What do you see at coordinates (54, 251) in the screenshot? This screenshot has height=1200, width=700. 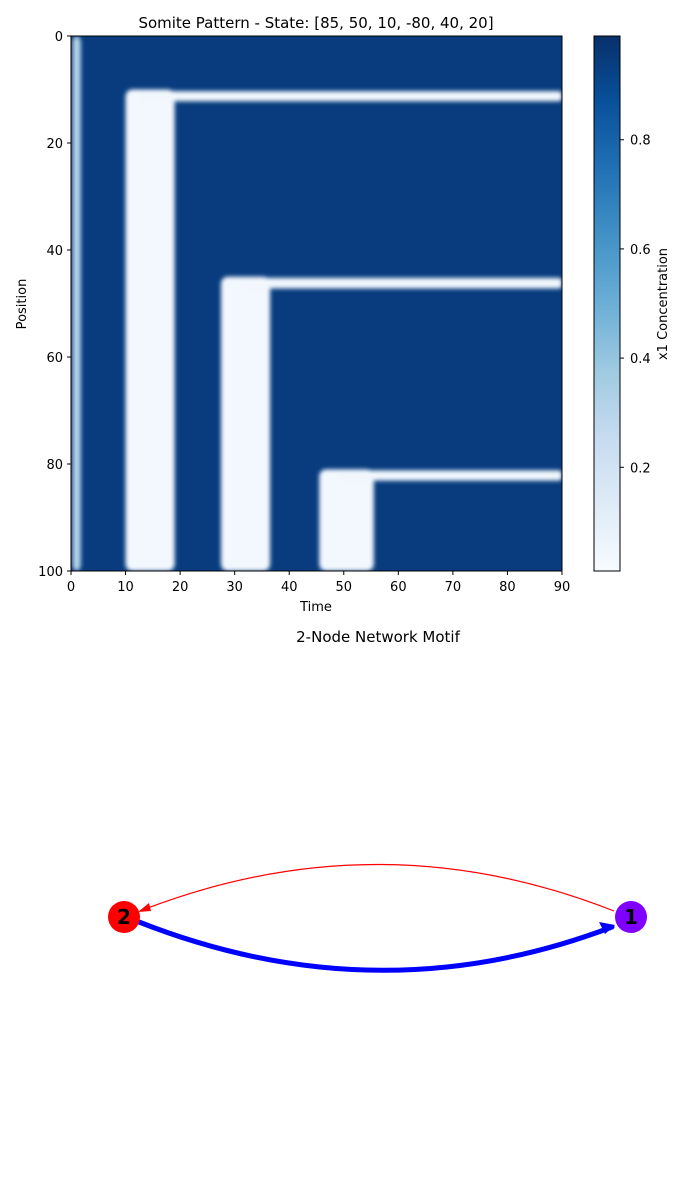 I see `y-tick-label: 40` at bounding box center [54, 251].